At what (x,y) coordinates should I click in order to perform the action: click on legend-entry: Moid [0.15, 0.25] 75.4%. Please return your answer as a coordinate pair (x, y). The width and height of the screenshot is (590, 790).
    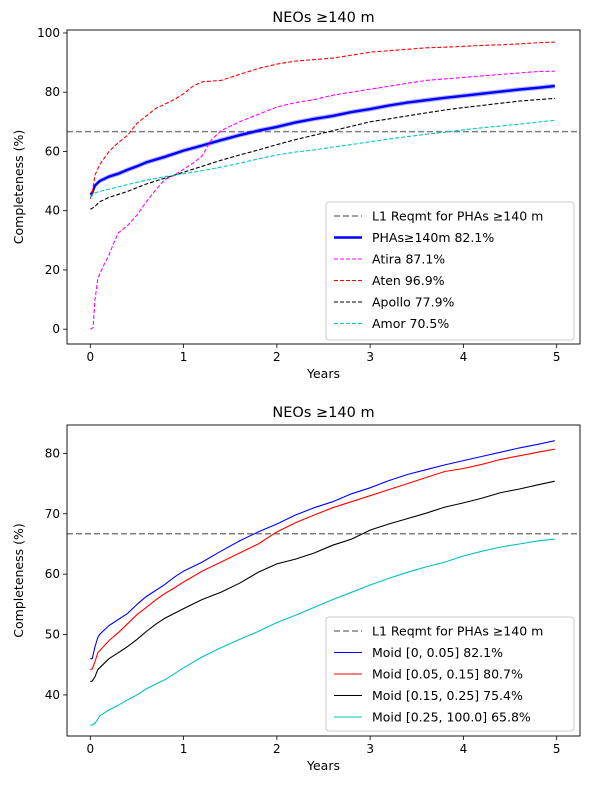
    Looking at the image, I should click on (447, 695).